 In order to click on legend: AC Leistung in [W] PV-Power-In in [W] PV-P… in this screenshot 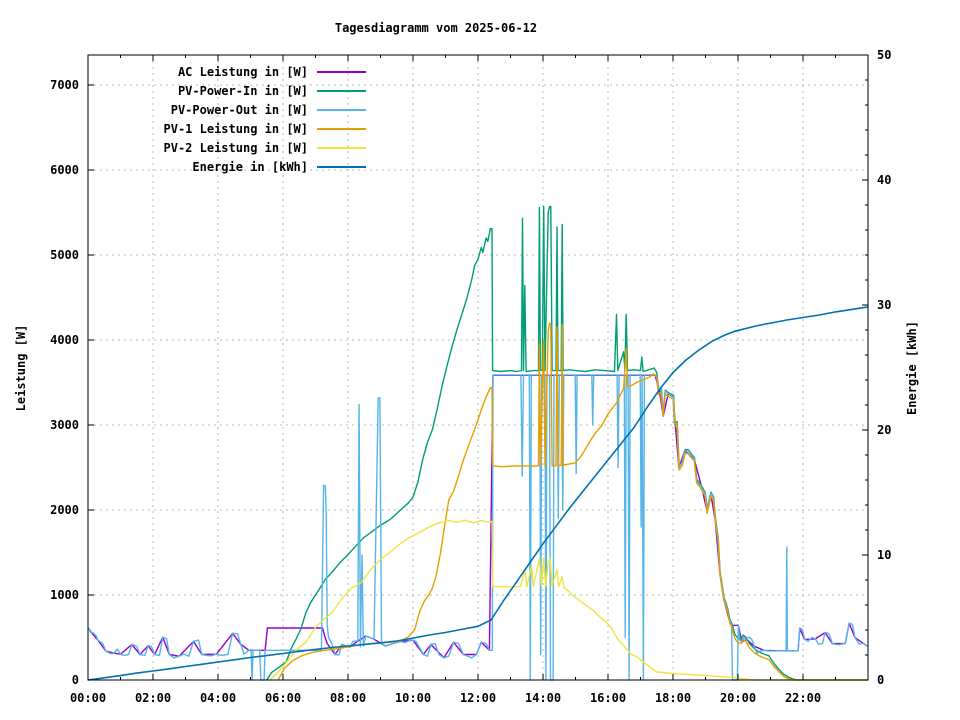, I will do `click(265, 119)`.